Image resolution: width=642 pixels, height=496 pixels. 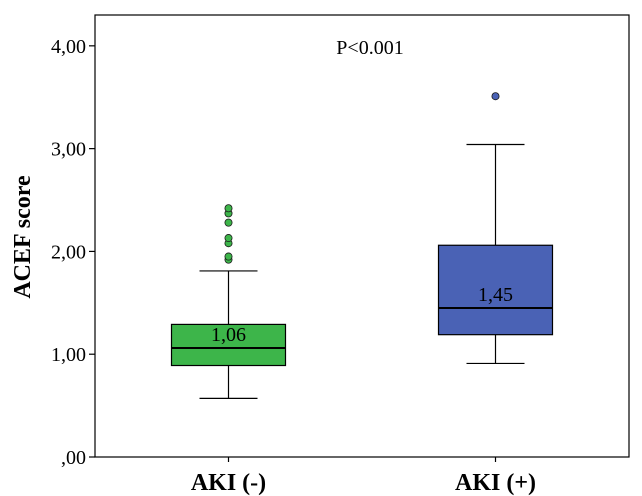 What do you see at coordinates (68, 355) in the screenshot?
I see `y-tick-label: 1,00` at bounding box center [68, 355].